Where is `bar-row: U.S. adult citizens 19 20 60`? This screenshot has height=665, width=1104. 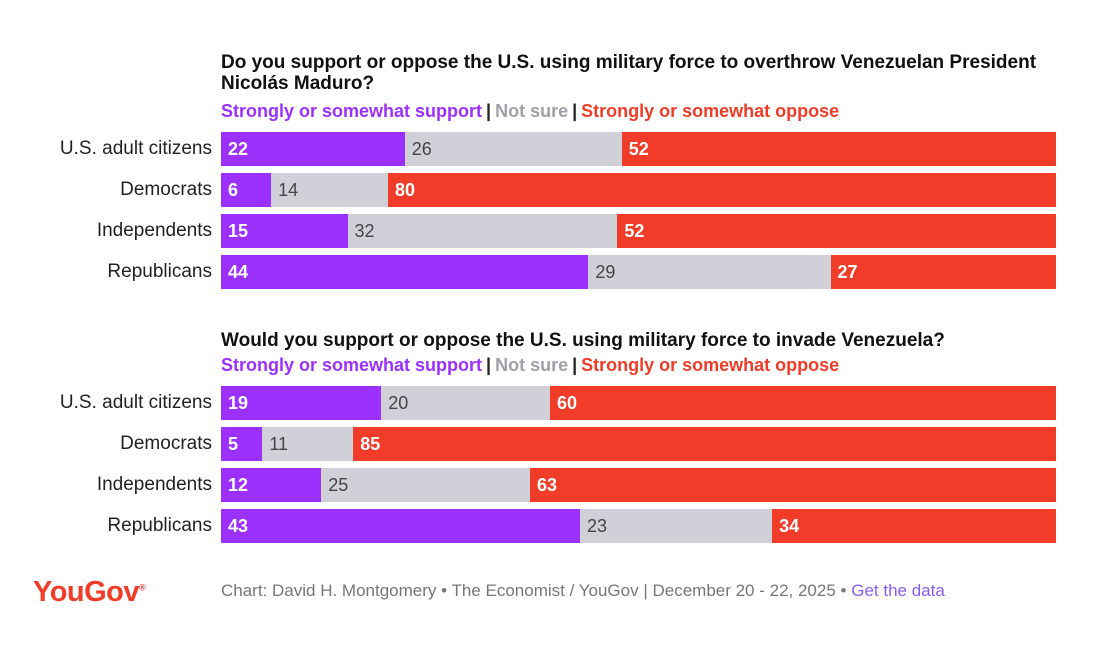 bar-row: U.S. adult citizens 19 20 60 is located at coordinates (552, 403).